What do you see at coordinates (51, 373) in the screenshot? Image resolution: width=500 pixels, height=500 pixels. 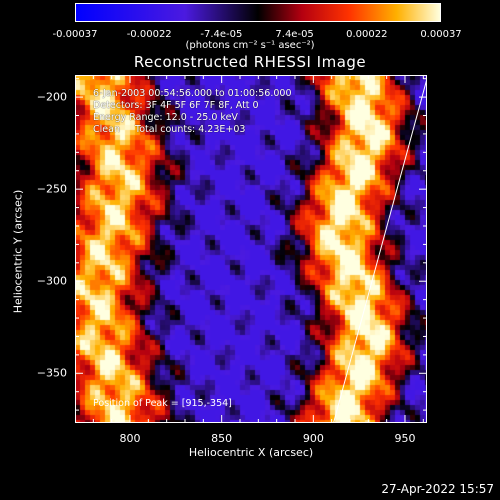 I see `y-tick-label: −350` at bounding box center [51, 373].